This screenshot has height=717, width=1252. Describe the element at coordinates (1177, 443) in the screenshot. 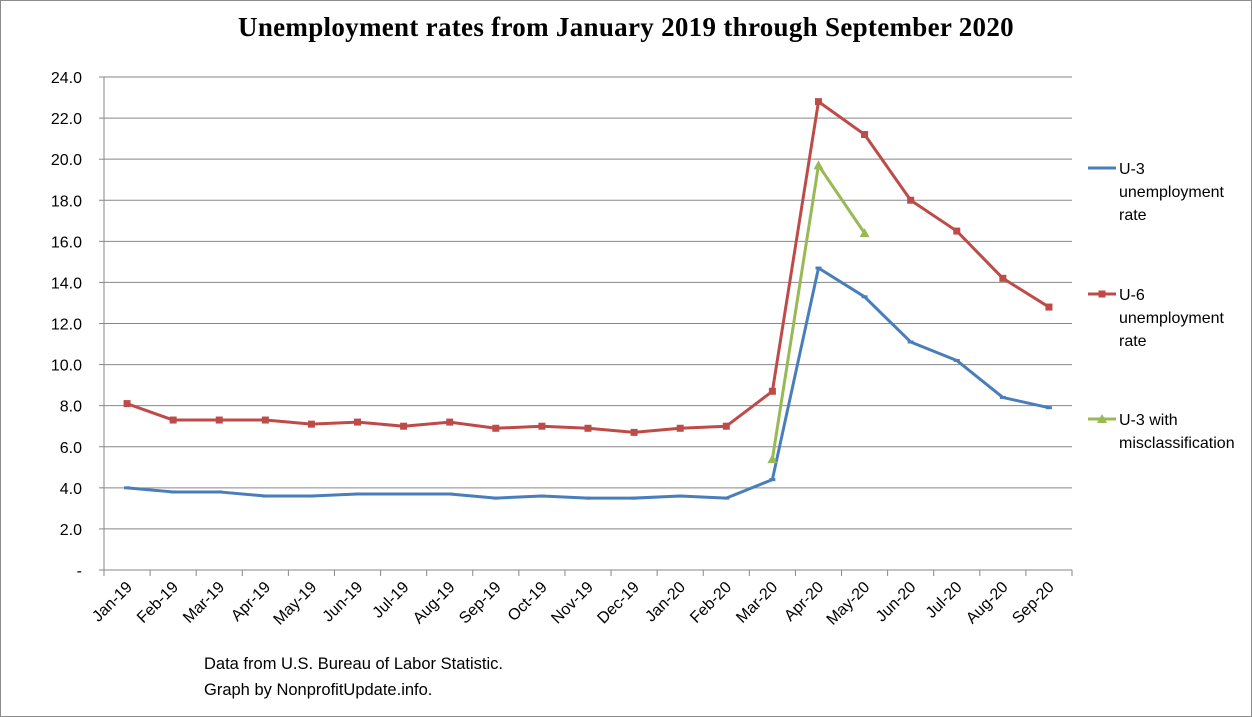

I see `legend-label: misclassification` at that location.